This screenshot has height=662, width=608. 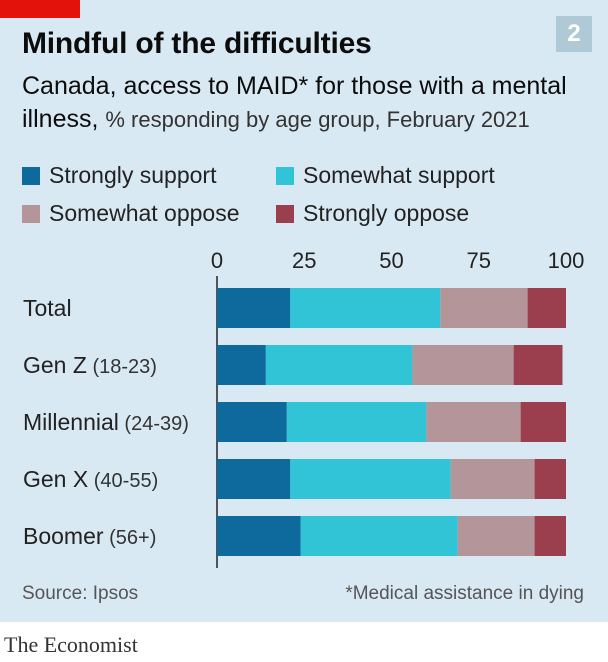 What do you see at coordinates (106, 422) in the screenshot?
I see `category-label: Millennial (24-39)` at bounding box center [106, 422].